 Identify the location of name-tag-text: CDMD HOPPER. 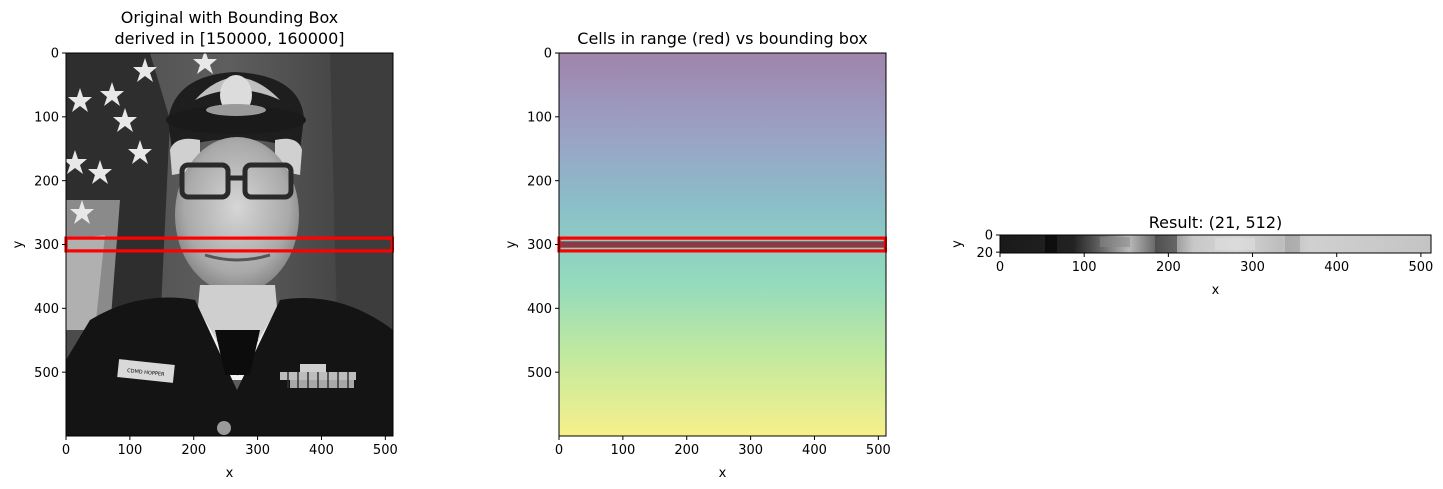
(146, 373).